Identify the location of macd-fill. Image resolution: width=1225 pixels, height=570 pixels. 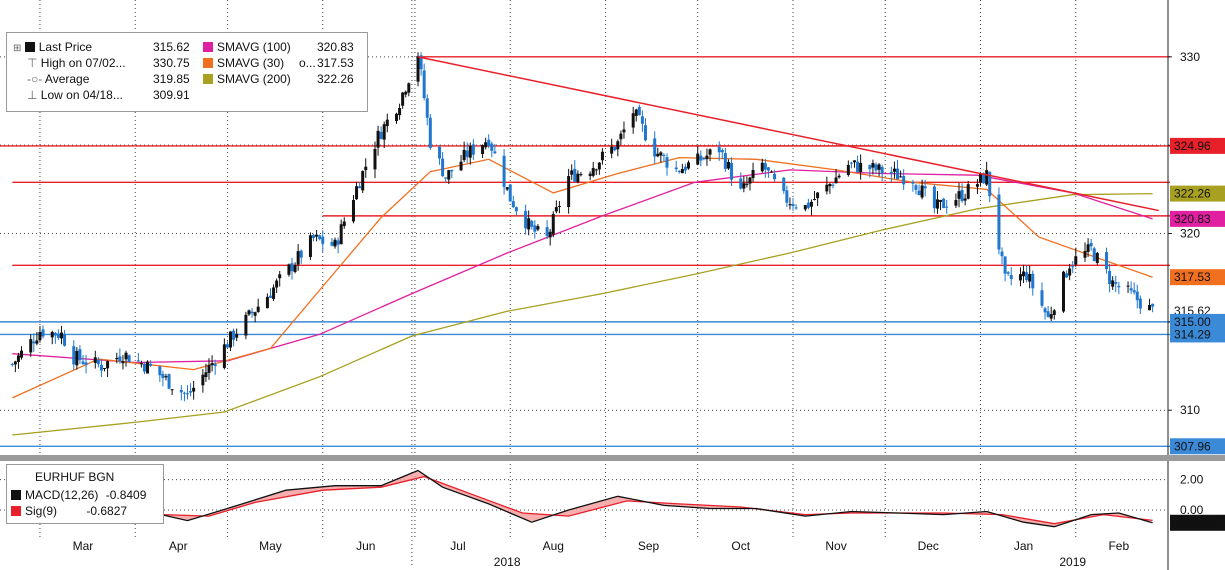
(581, 498).